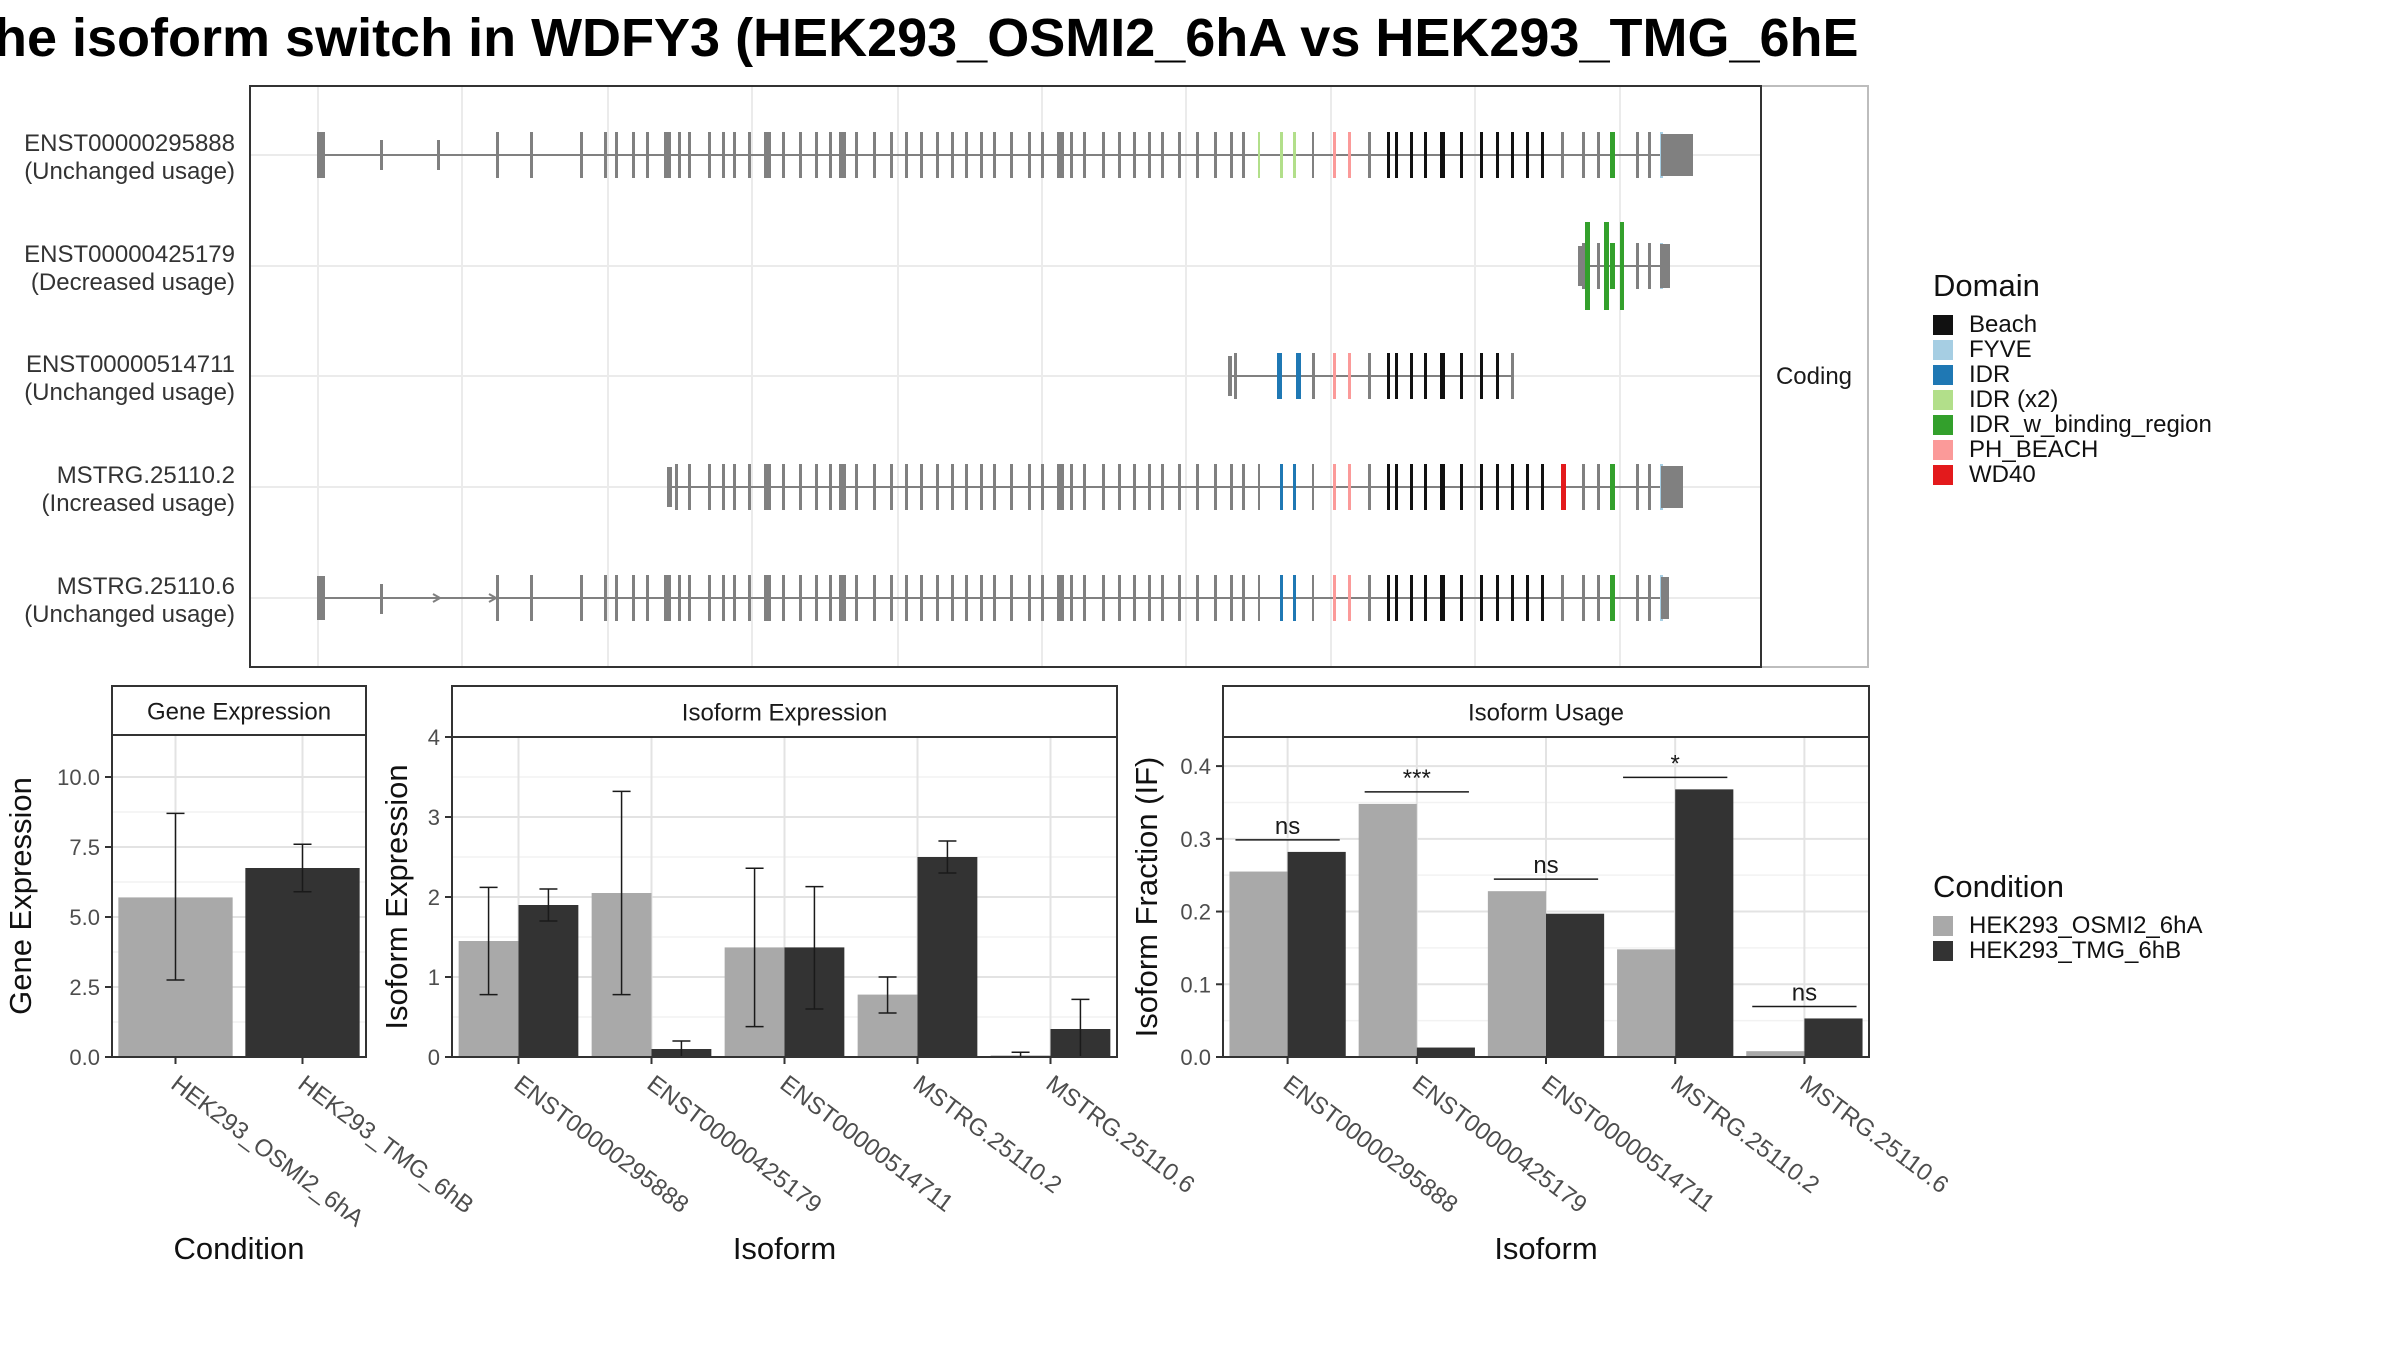  Describe the element at coordinates (1675, 763) in the screenshot. I see `significance-label: *` at that location.